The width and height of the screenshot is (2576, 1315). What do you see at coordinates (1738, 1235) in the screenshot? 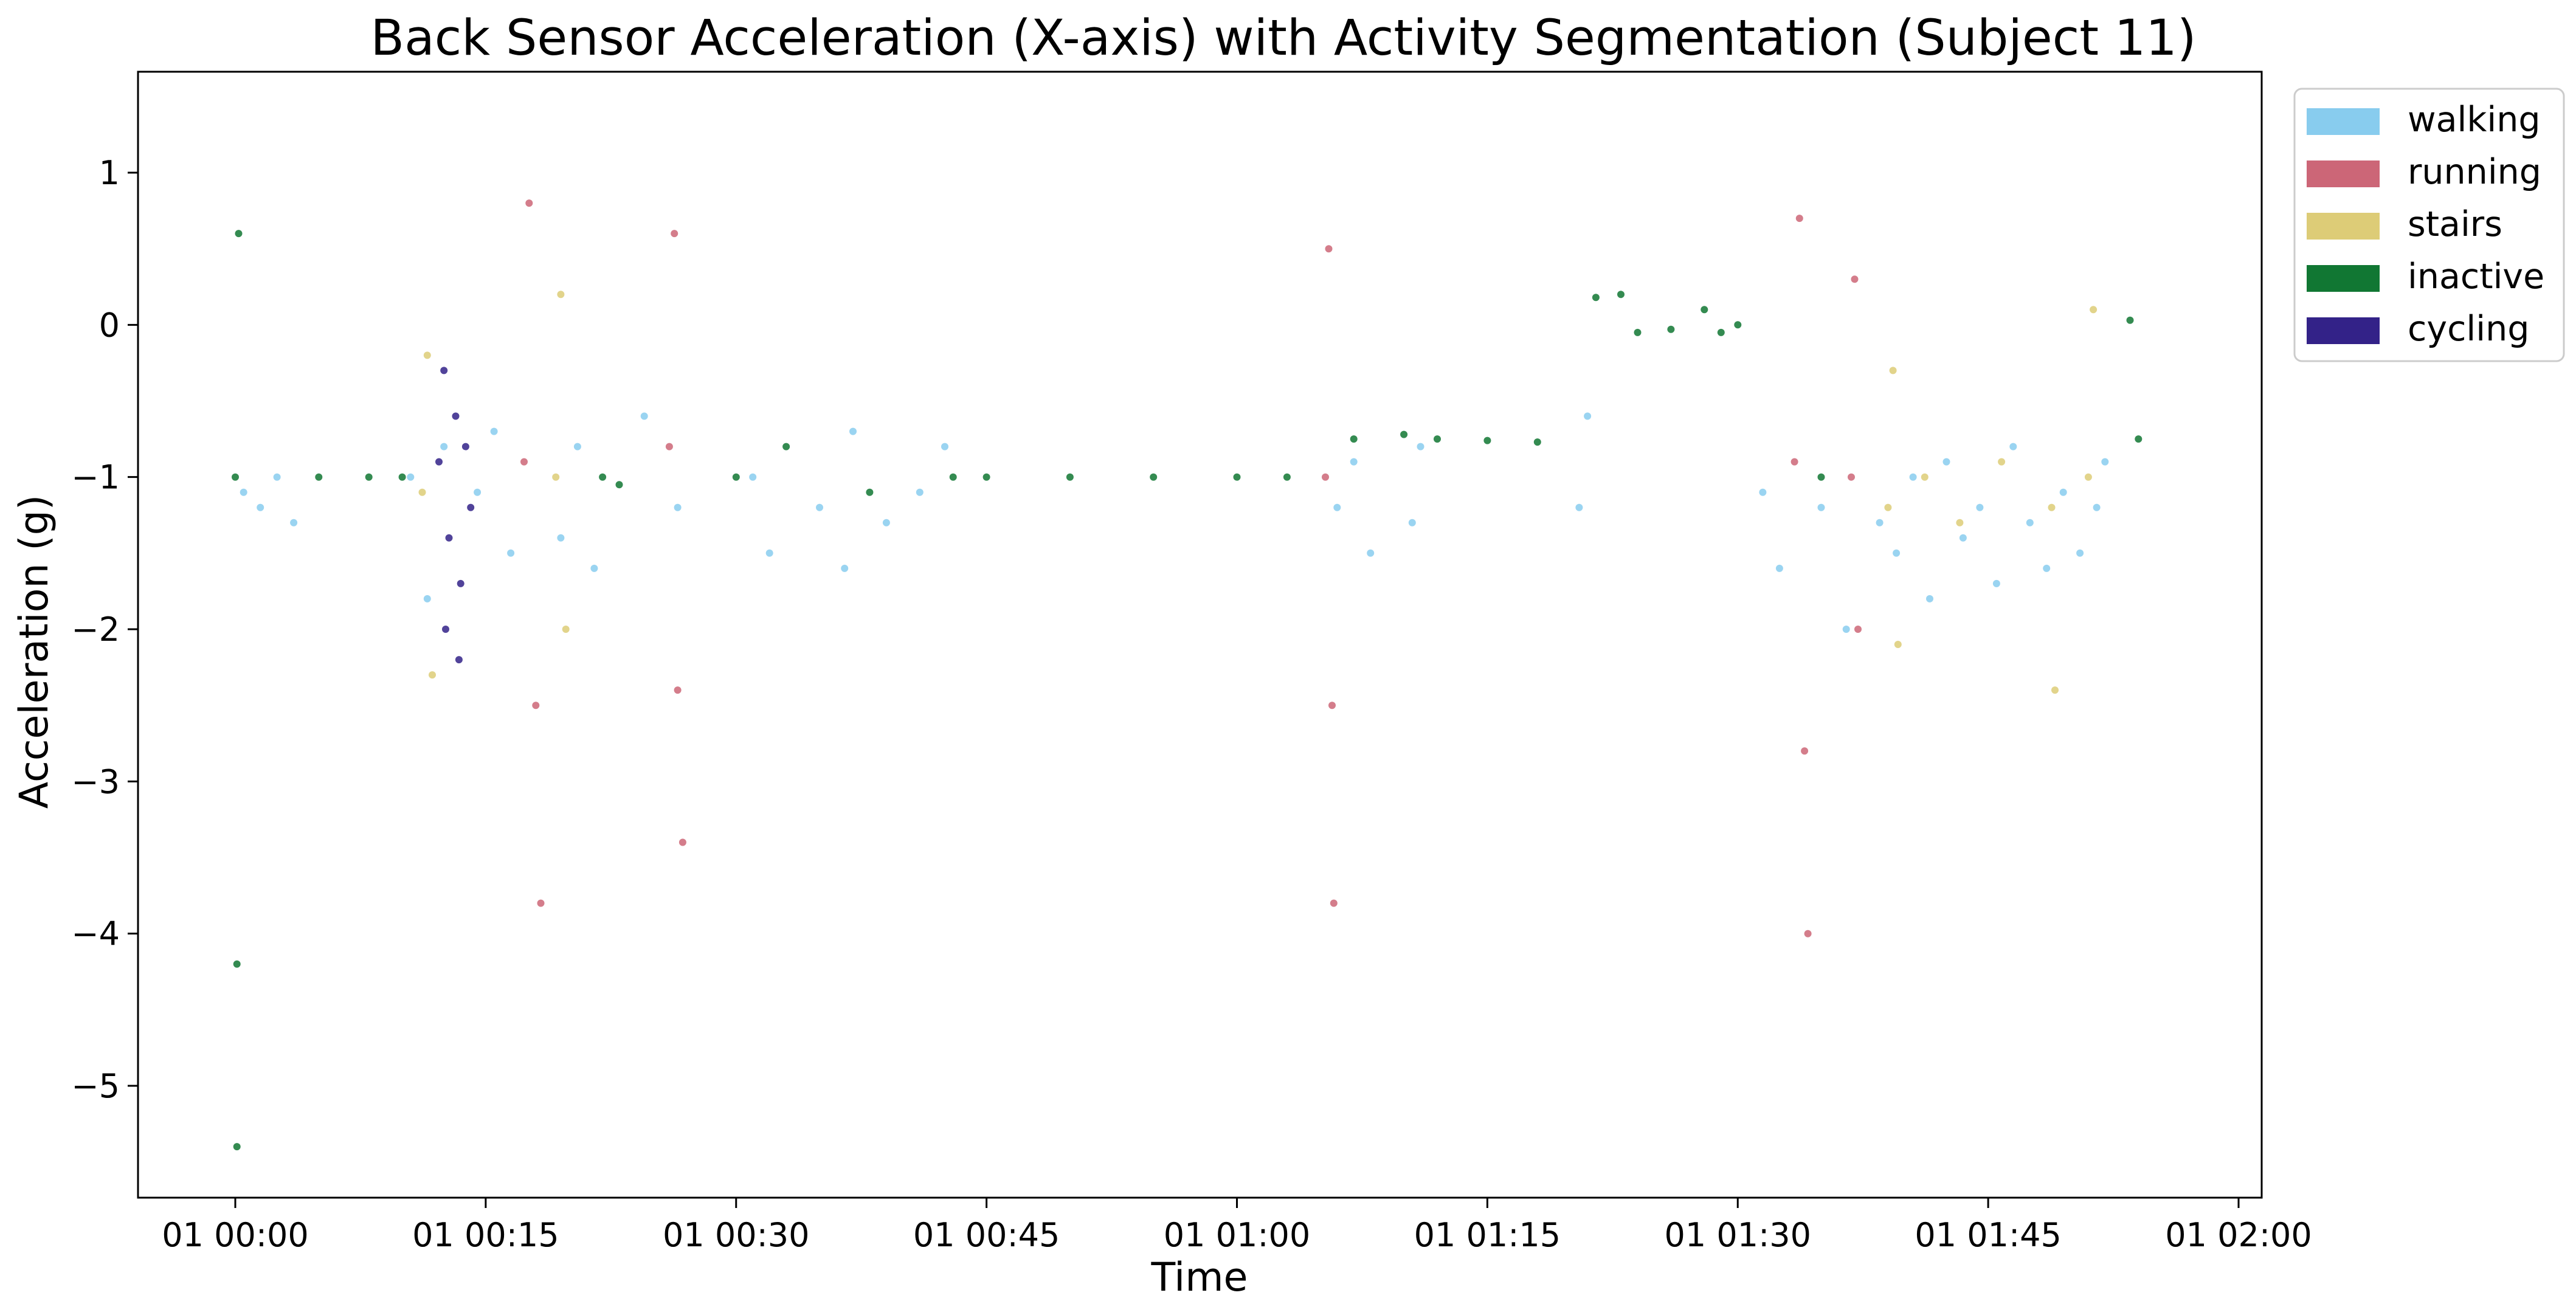
I see `x-tick-label-6: 01 01:30` at bounding box center [1738, 1235].